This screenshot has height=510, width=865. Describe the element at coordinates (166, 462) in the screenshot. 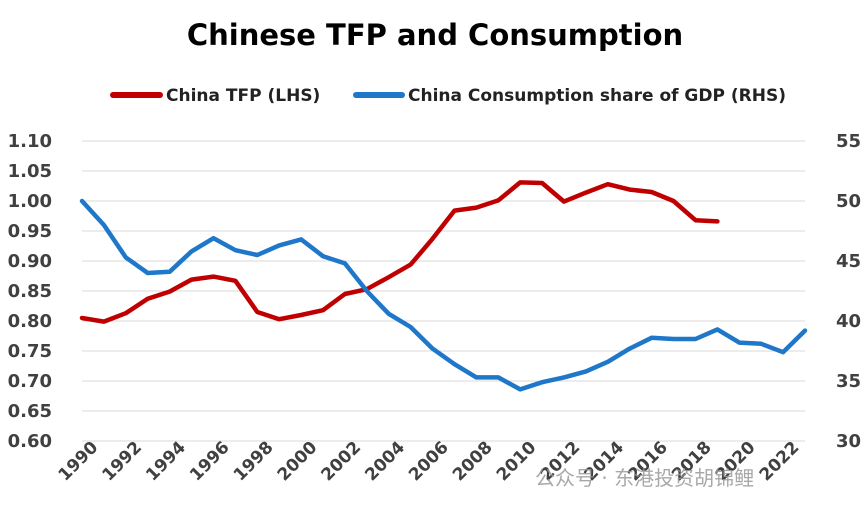

I see `x-tick-label: 1994` at that location.